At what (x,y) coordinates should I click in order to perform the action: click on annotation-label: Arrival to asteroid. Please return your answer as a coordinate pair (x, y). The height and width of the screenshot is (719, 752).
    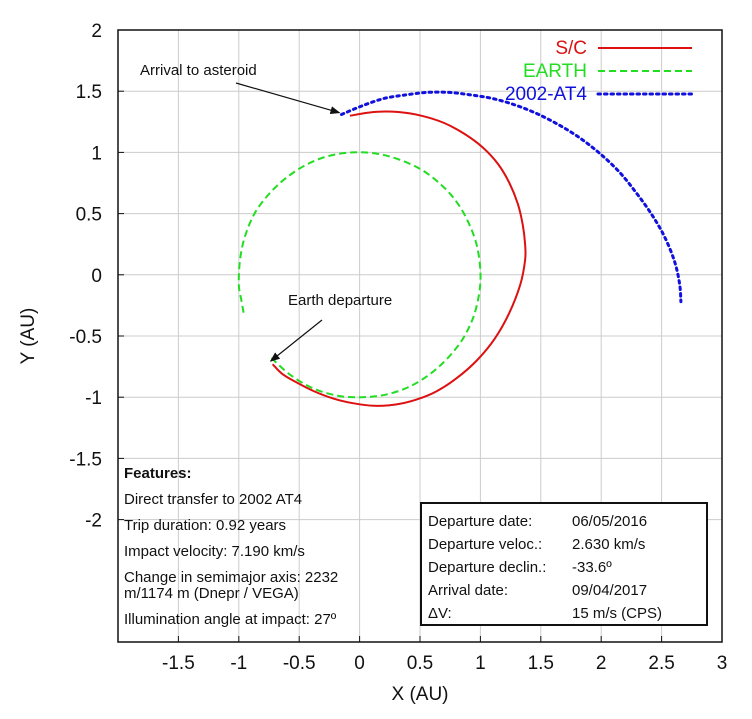
    Looking at the image, I should click on (198, 70).